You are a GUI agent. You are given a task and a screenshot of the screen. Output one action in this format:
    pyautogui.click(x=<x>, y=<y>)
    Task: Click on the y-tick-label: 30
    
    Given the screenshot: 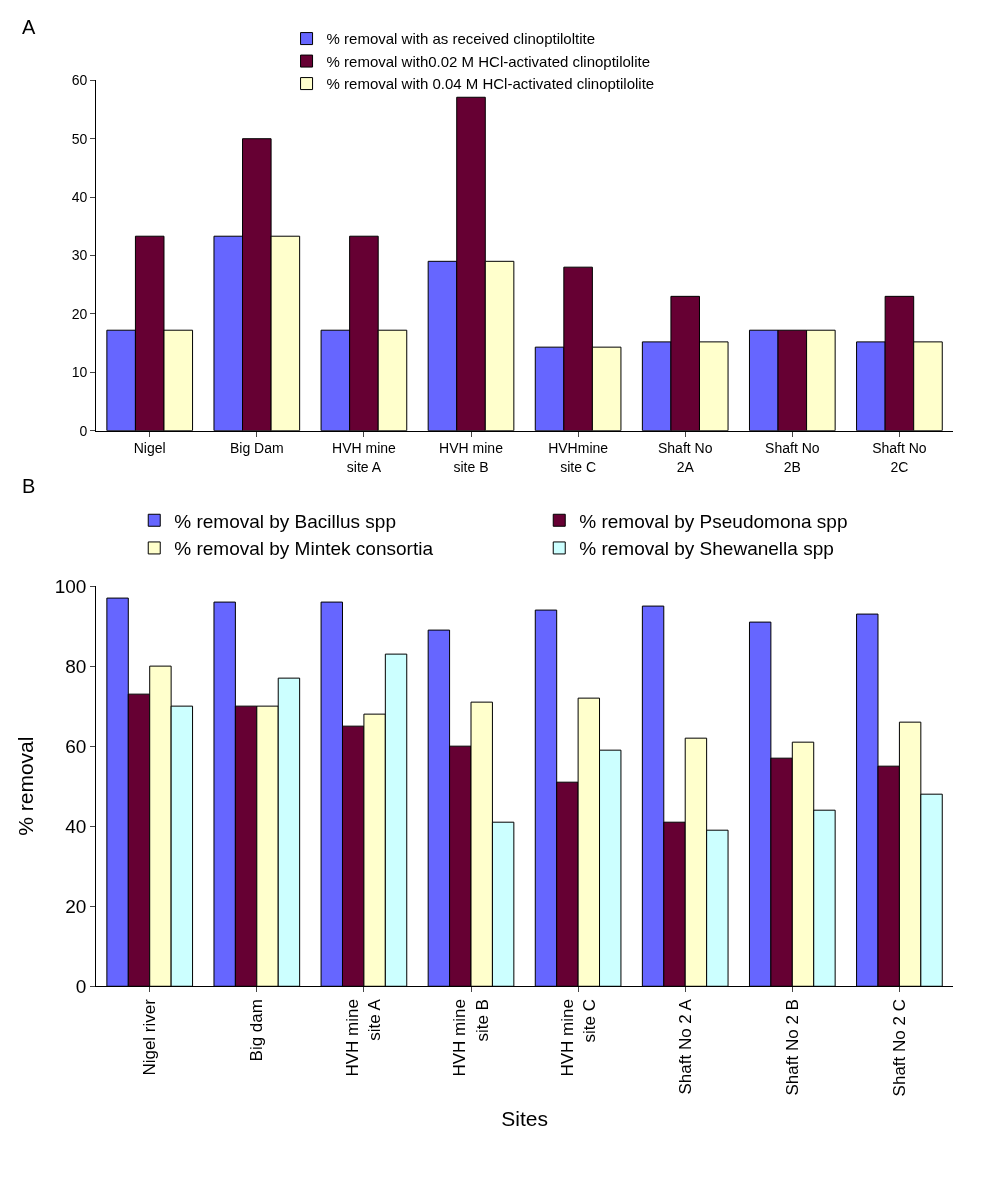 What is the action you would take?
    pyautogui.click(x=79, y=255)
    